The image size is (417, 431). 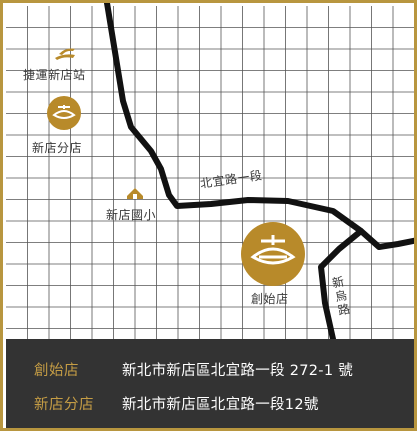 What do you see at coordinates (64, 405) in the screenshot?
I see `store-name: 新店分店` at bounding box center [64, 405].